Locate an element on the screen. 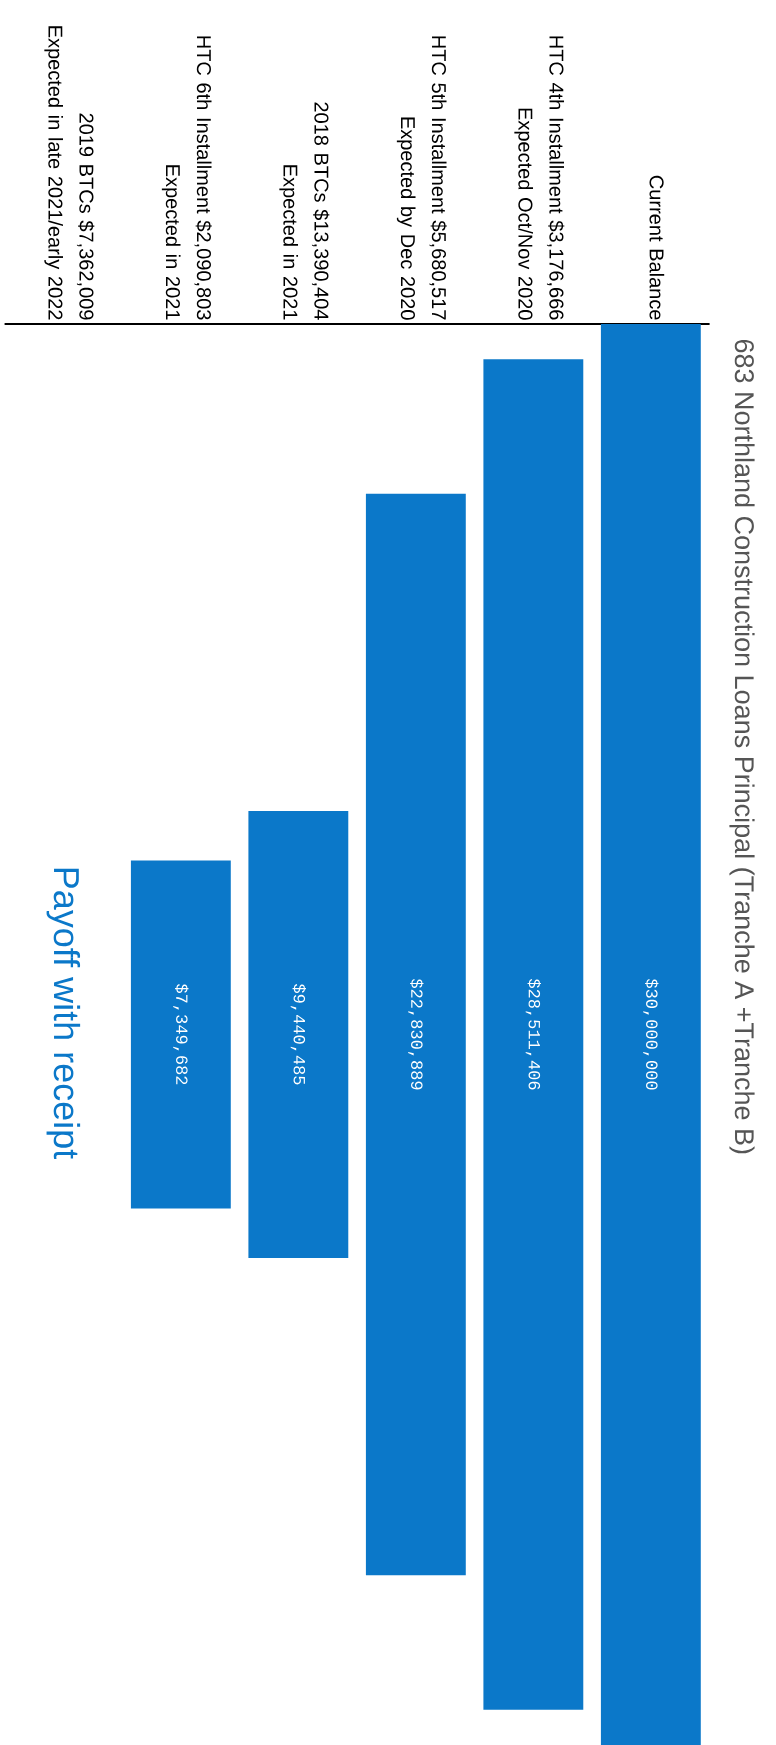 Image resolution: width=776 pixels, height=1745 pixels. text: Payoff with receipt is located at coordinates (63, 1013).